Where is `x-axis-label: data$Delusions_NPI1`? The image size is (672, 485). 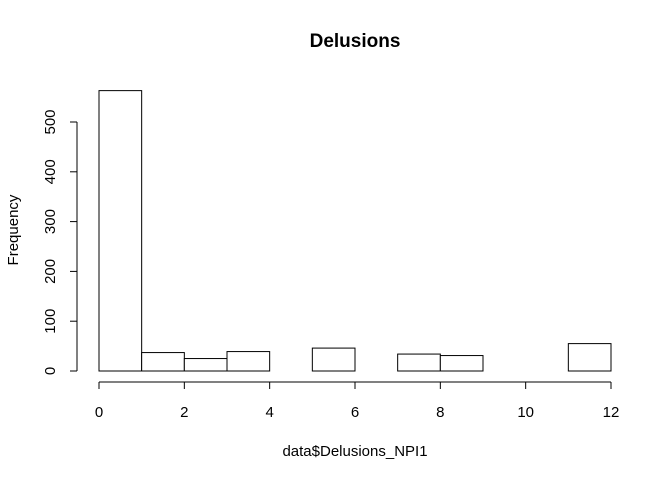
x-axis-label: data$Delusions_NPI1 is located at coordinates (354, 451).